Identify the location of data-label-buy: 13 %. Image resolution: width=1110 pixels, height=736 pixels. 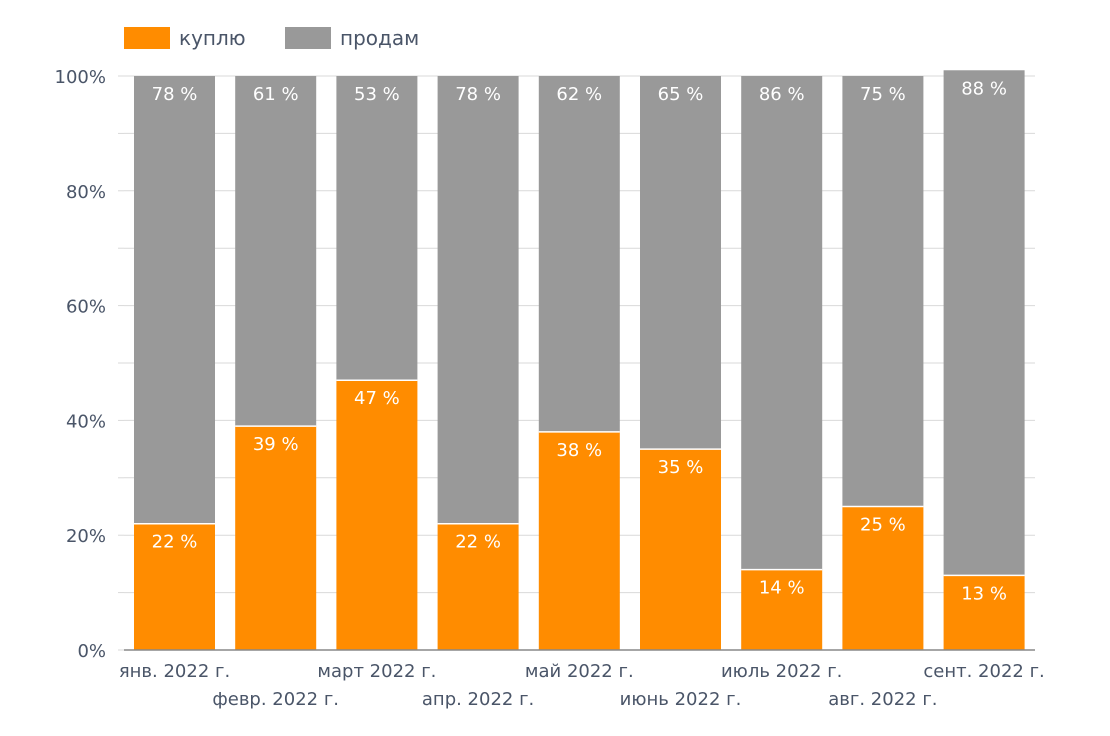
(984, 593).